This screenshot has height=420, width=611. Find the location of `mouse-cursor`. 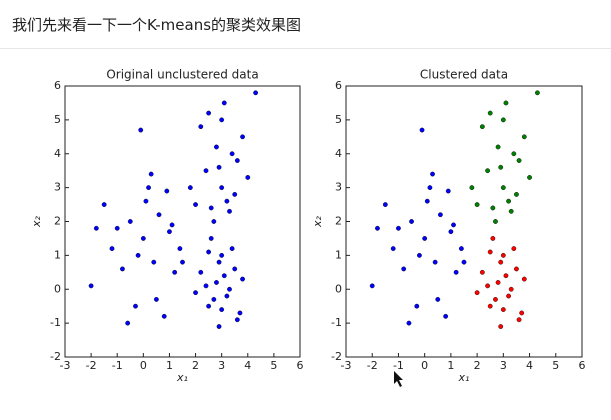

mouse-cursor is located at coordinates (398, 379).